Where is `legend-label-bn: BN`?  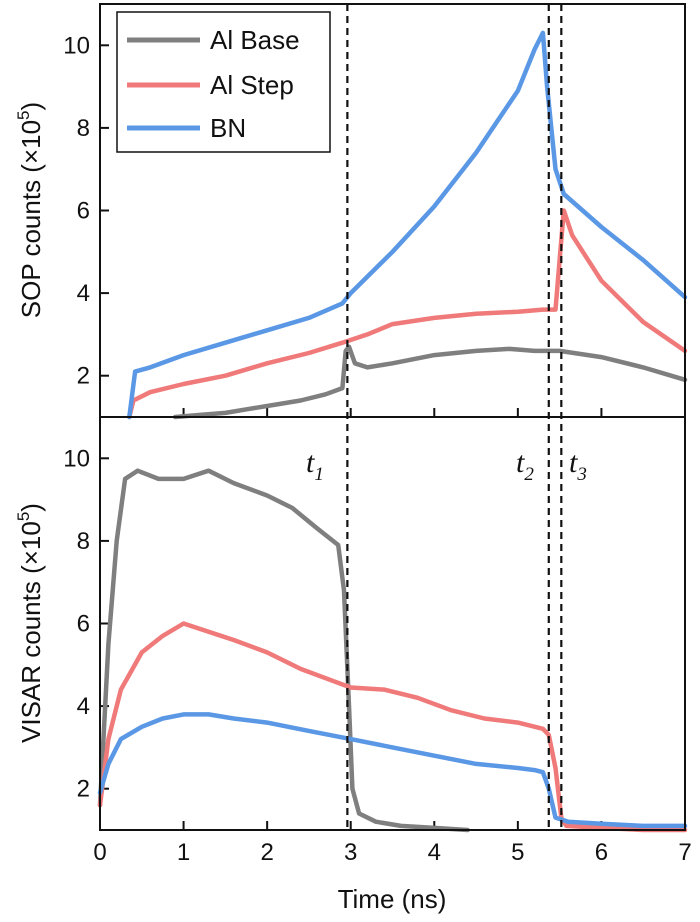 legend-label-bn: BN is located at coordinates (228, 128).